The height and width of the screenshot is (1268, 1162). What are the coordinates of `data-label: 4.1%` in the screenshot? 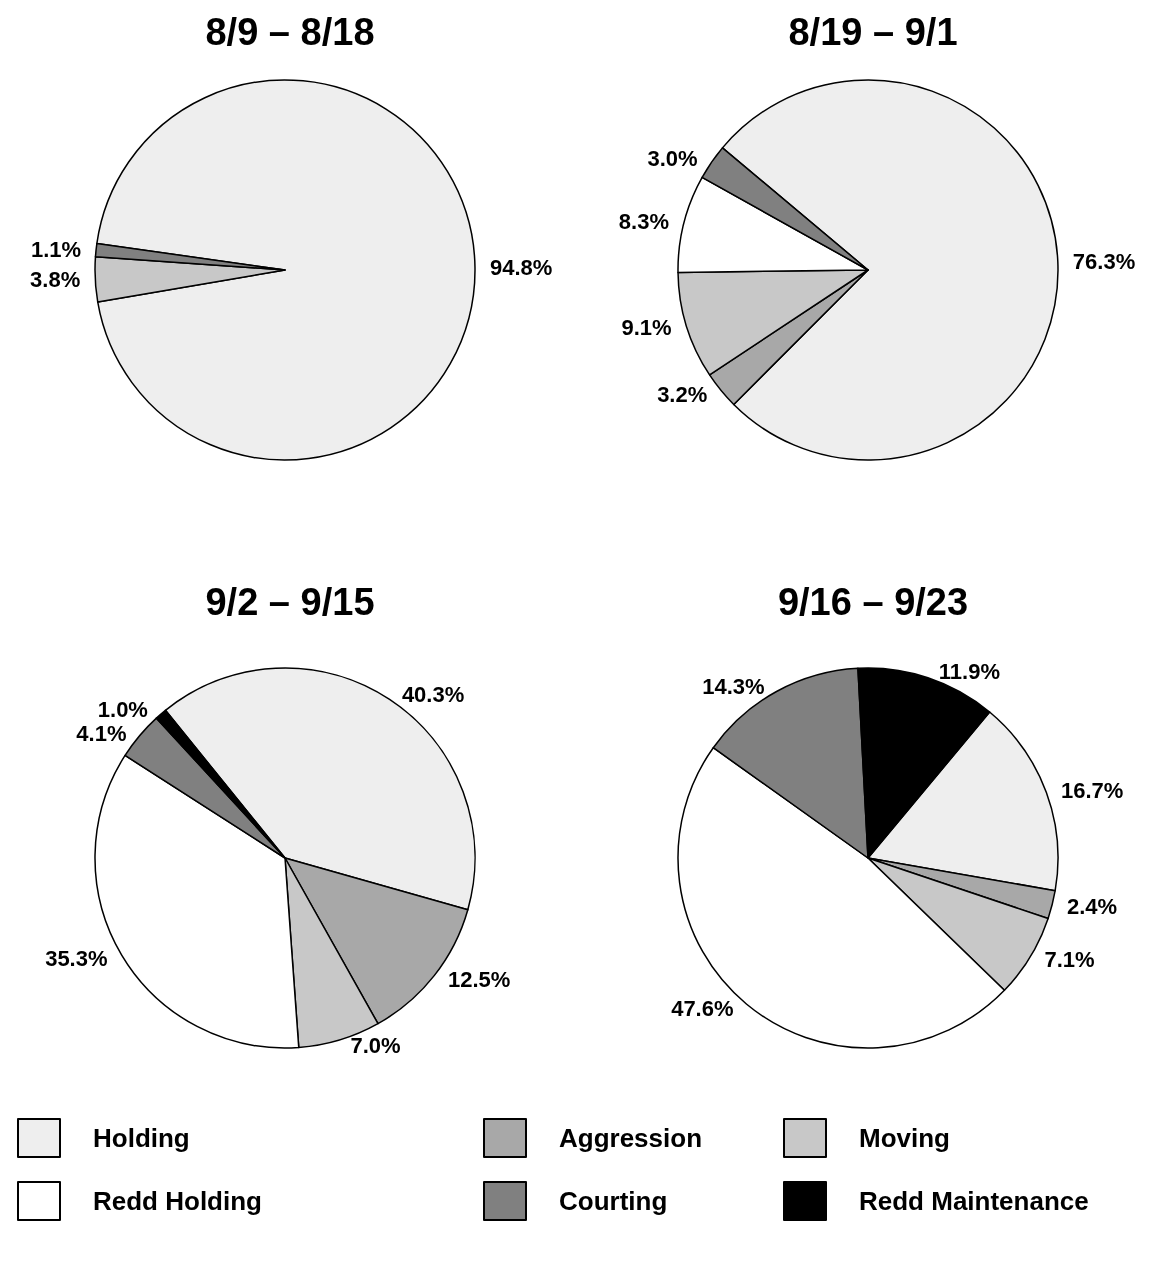 It's located at (101, 734).